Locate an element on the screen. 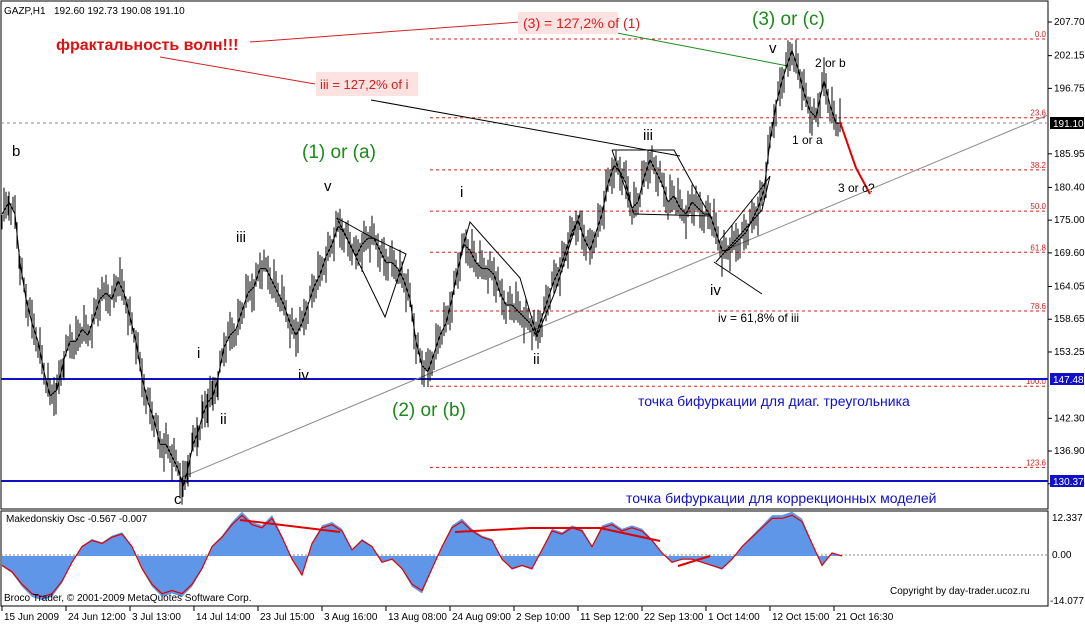 The image size is (1085, 624). iv-note-label: iv = 61,8% of iii is located at coordinates (758, 318).